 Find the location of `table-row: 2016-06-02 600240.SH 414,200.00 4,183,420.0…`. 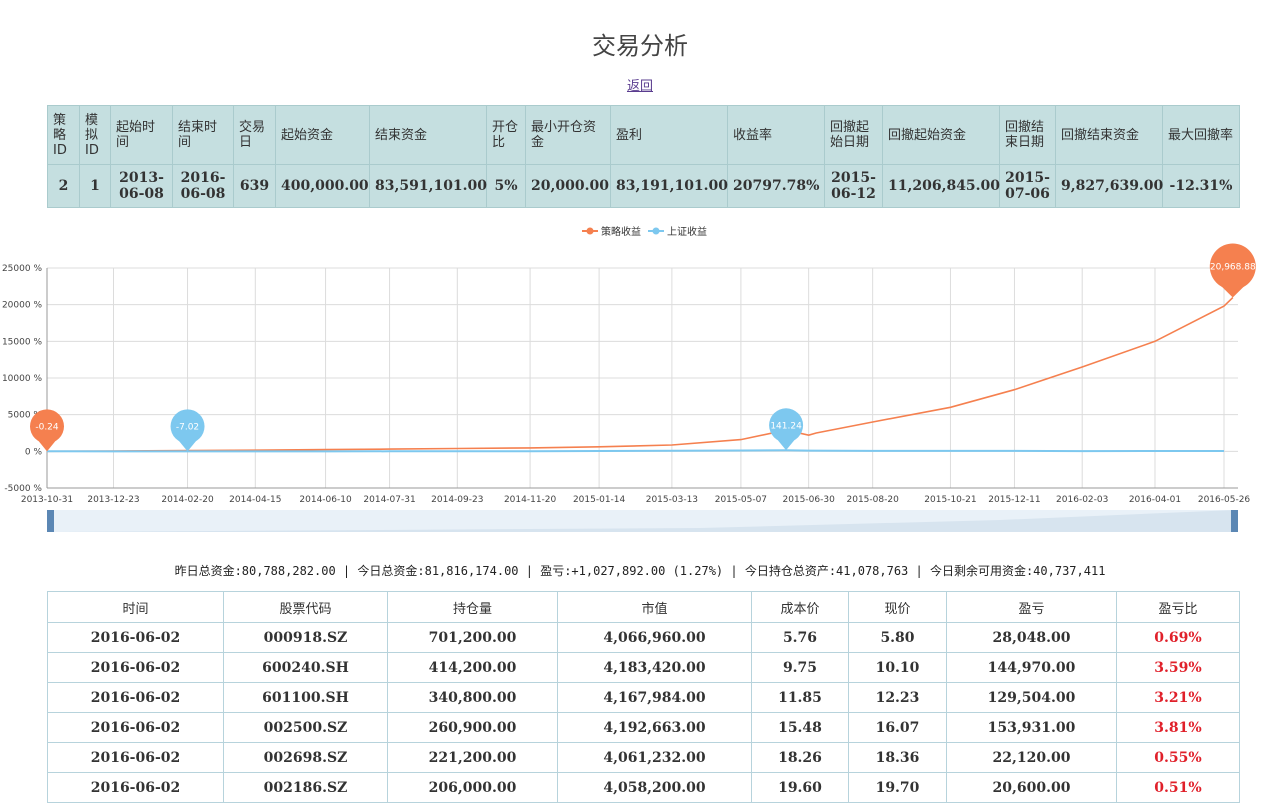

table-row: 2016-06-02 600240.SH 414,200.00 4,183,420.0… is located at coordinates (643, 667).